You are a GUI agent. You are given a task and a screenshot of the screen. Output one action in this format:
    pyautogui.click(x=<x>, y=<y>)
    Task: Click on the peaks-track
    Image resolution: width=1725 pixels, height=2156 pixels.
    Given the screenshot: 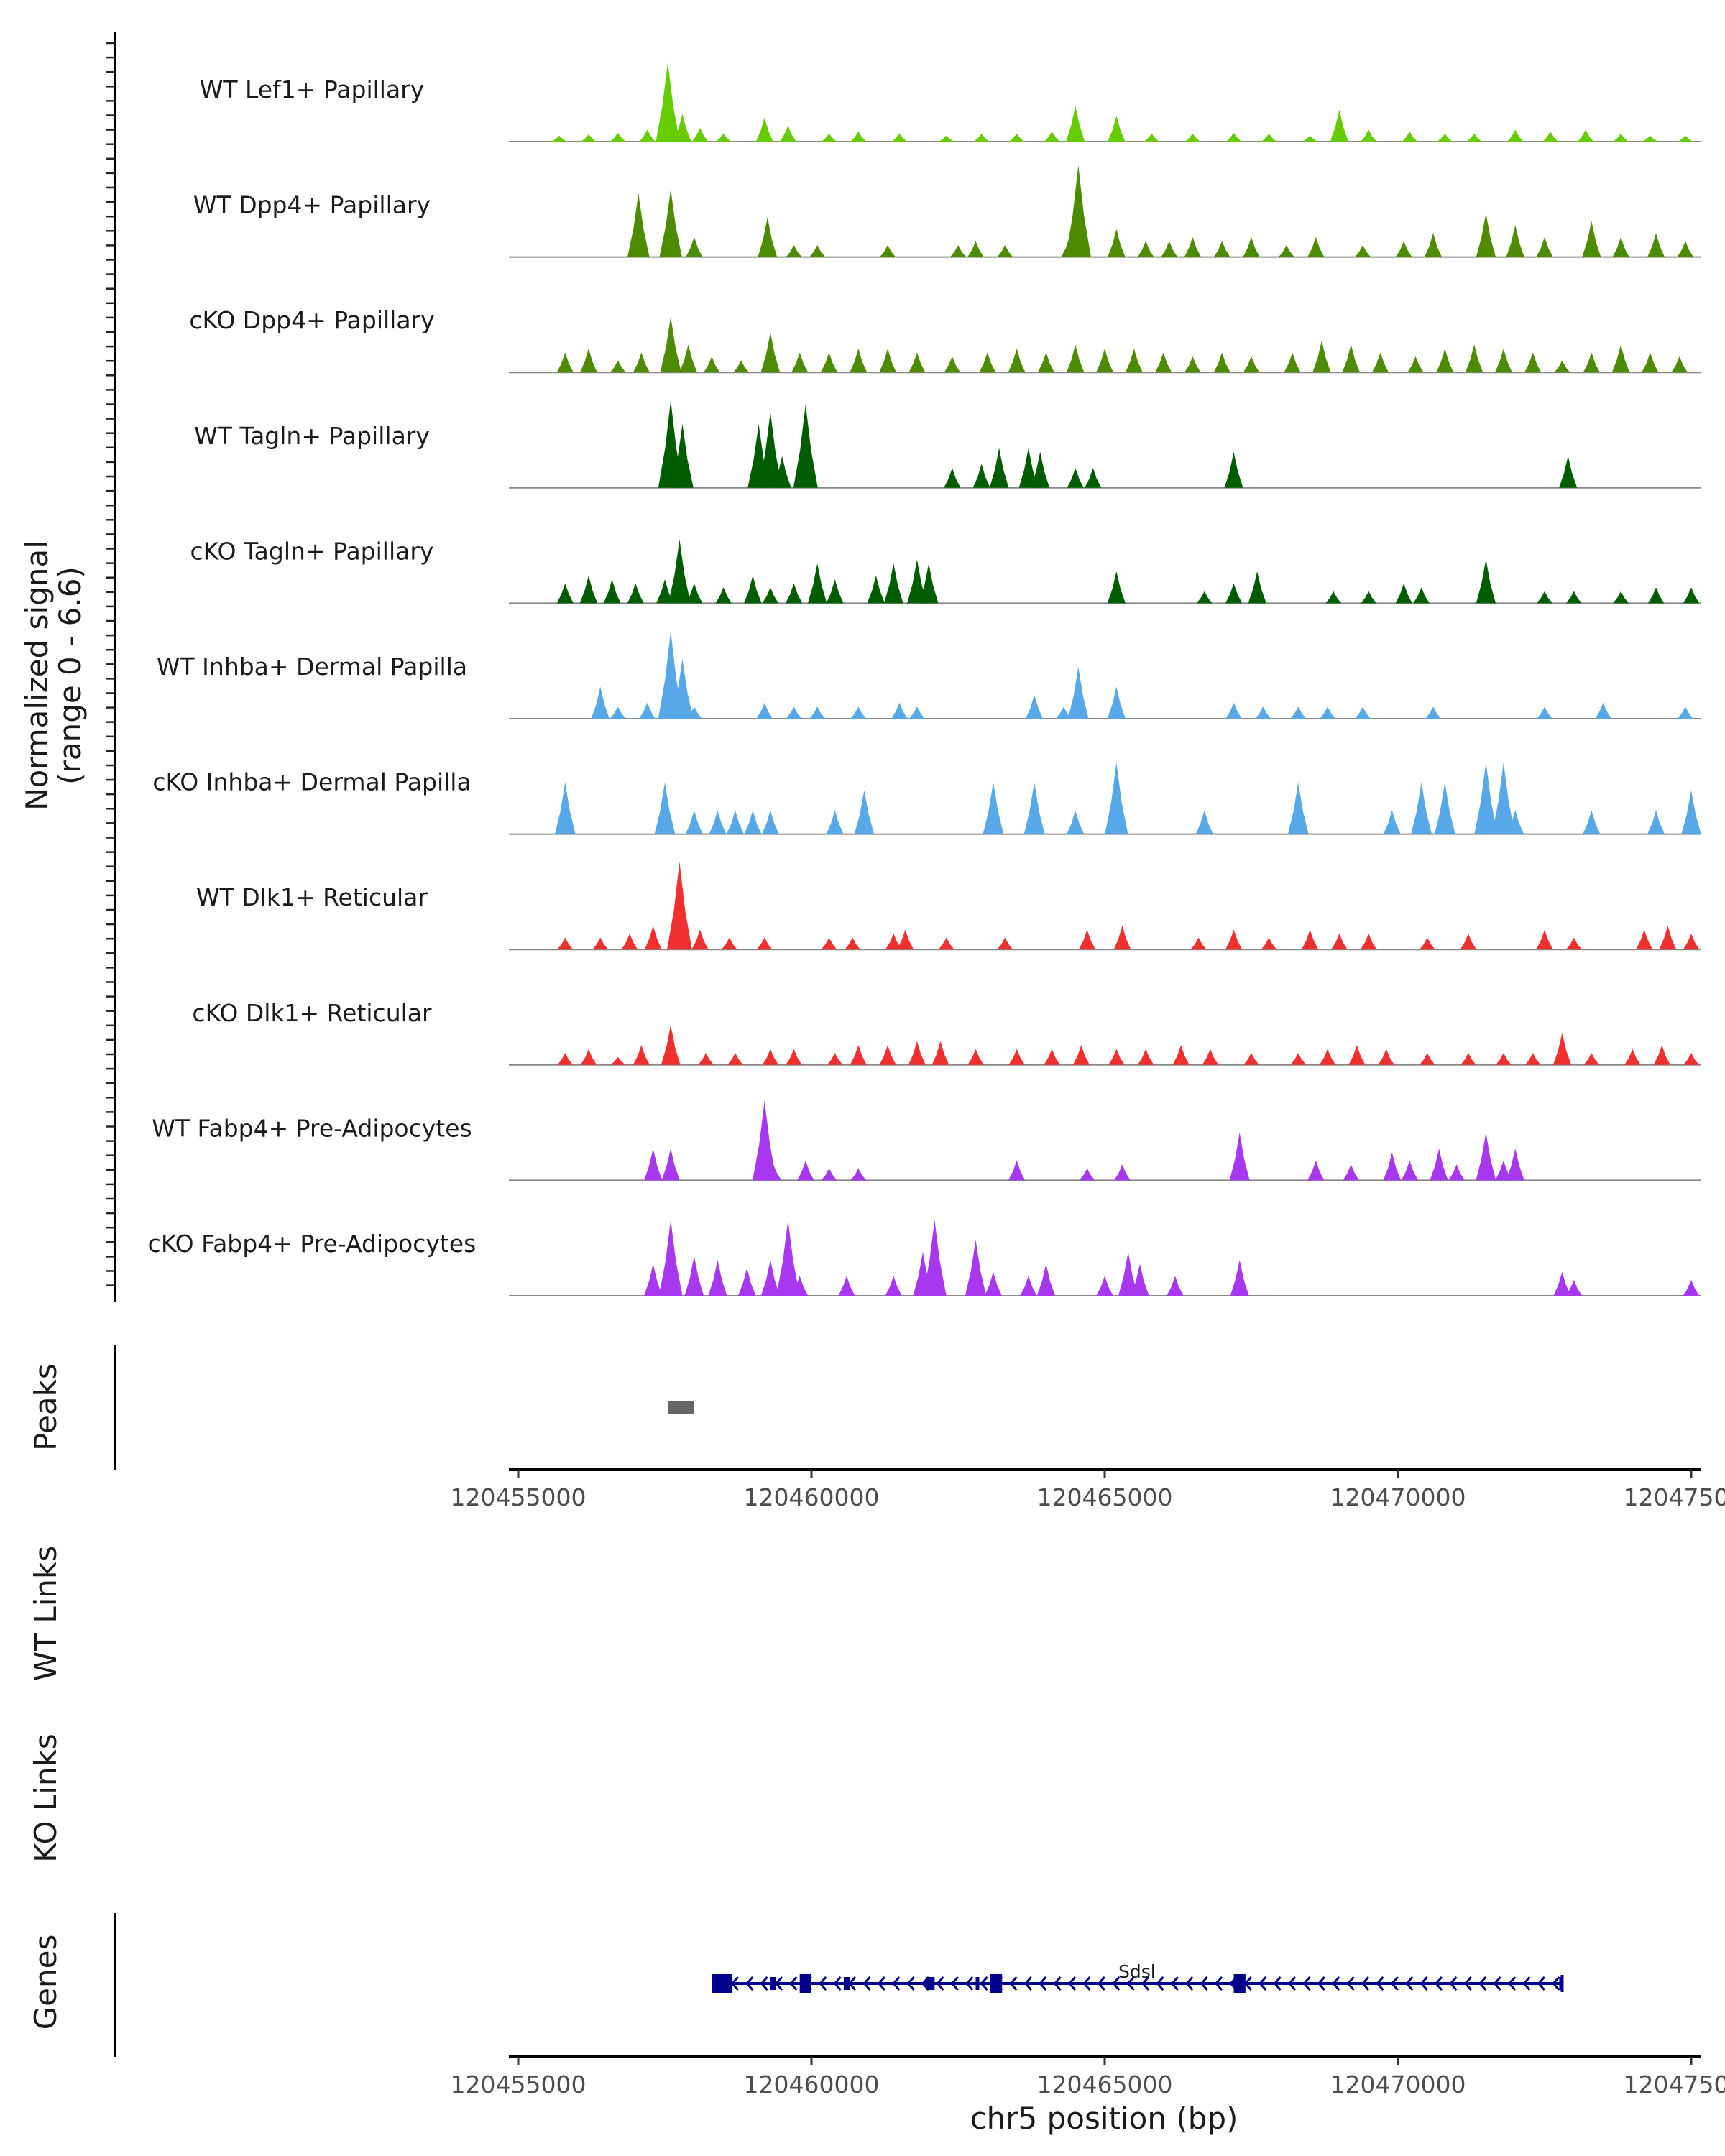 What is the action you would take?
    pyautogui.click(x=681, y=1407)
    